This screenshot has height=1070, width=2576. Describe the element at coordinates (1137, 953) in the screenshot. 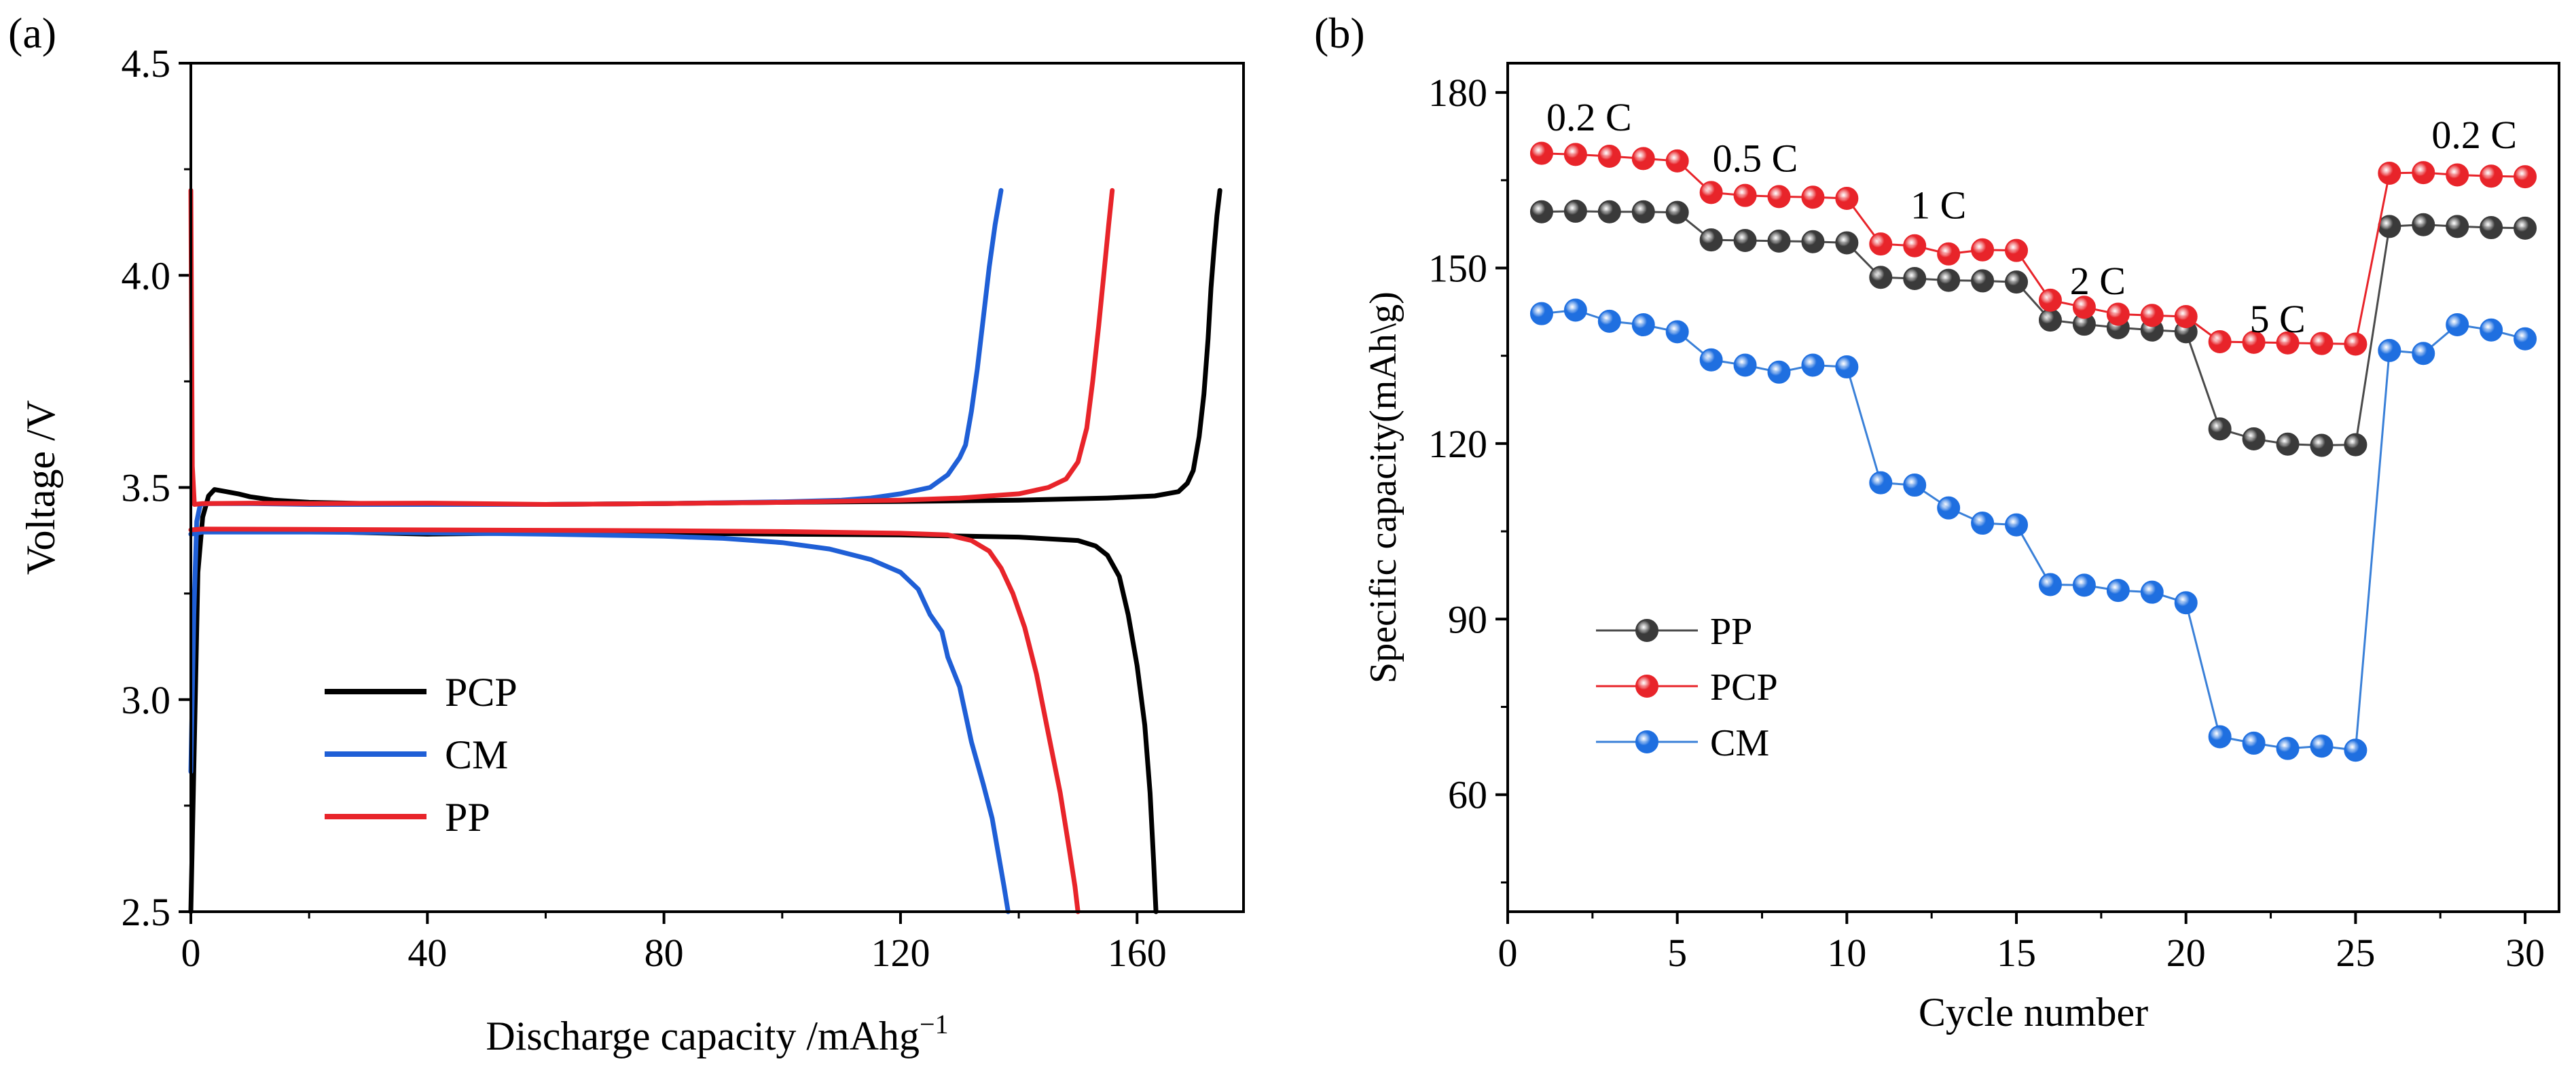

I see `panel-a-x-tick-label: 160` at that location.